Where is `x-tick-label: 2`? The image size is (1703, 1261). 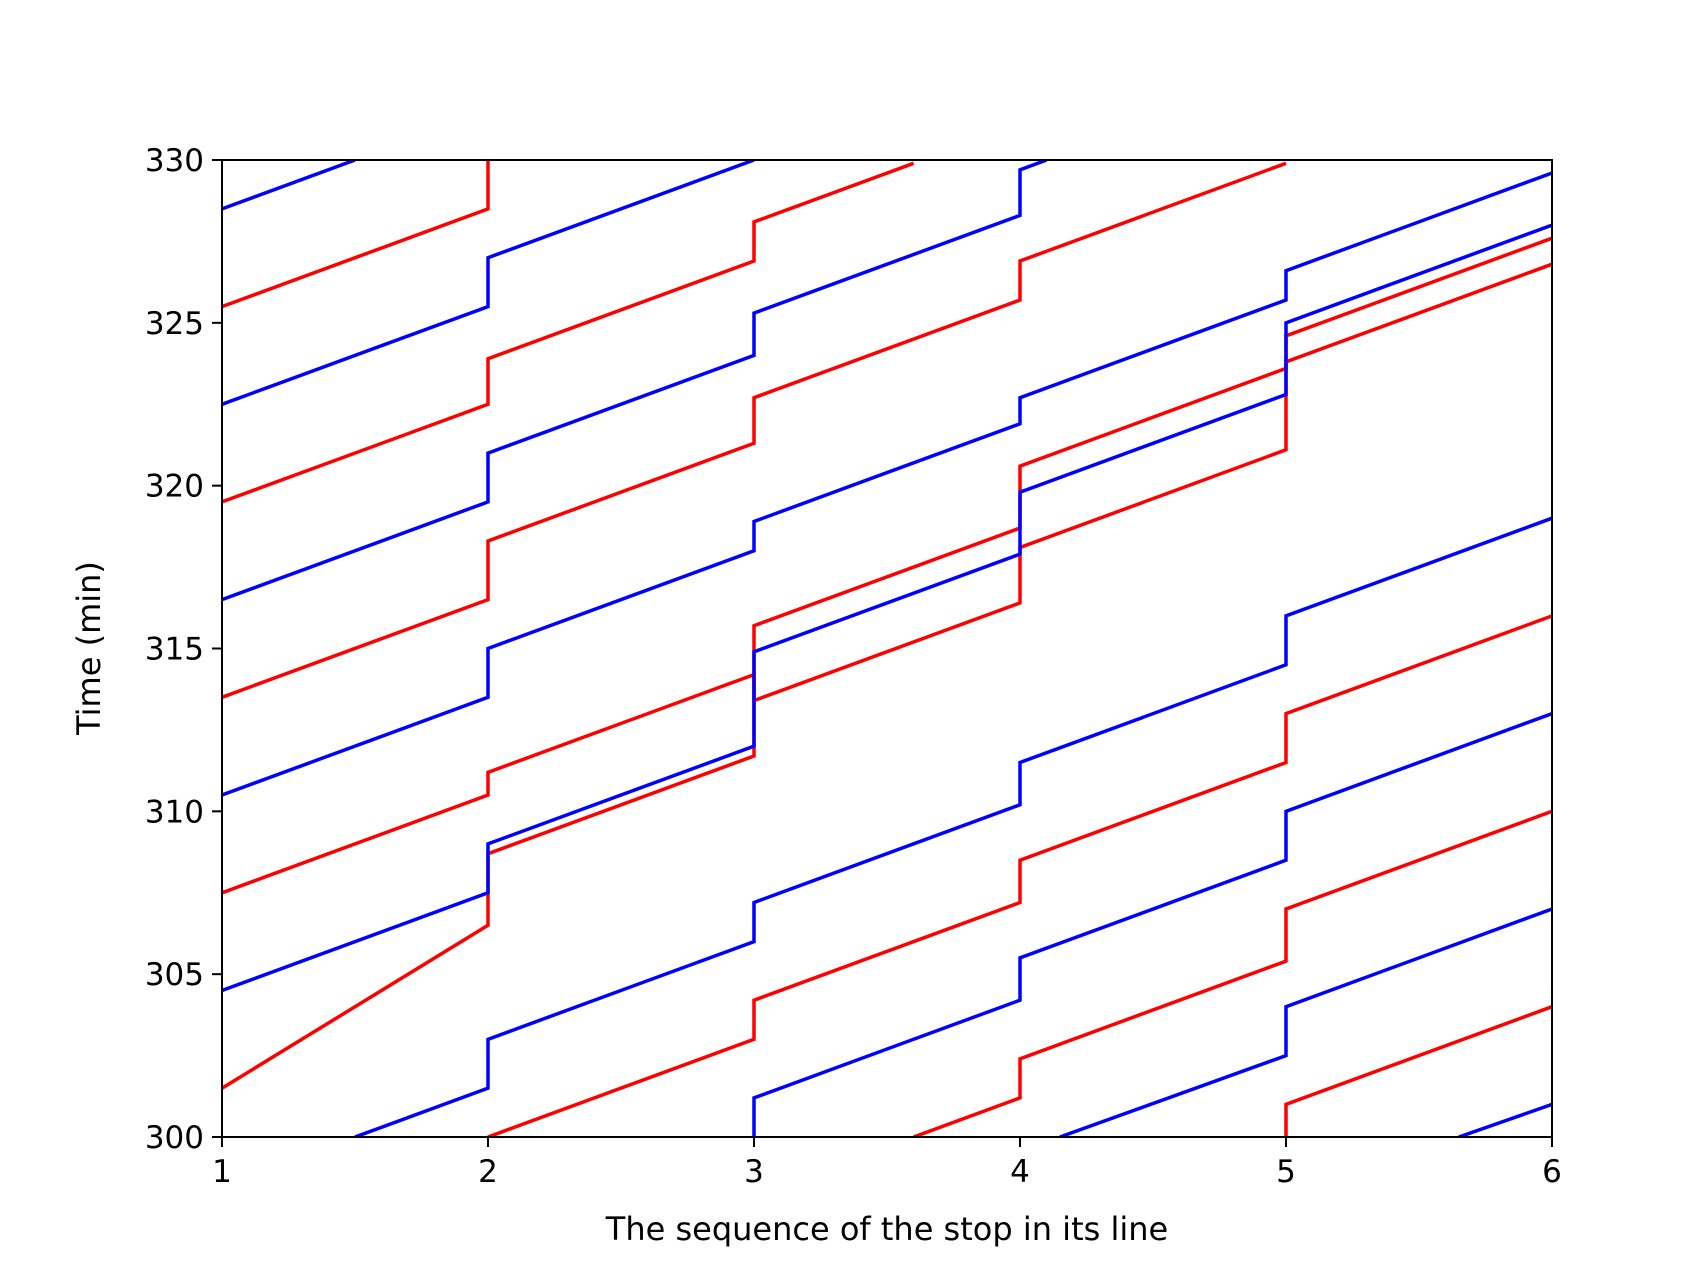 x-tick-label: 2 is located at coordinates (488, 1172).